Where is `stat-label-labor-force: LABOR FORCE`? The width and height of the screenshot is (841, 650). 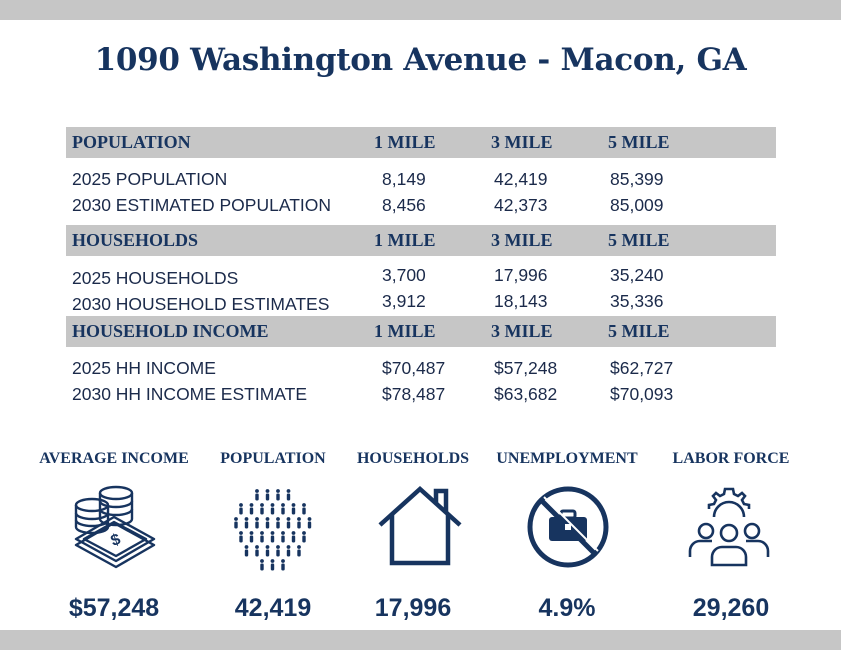 stat-label-labor-force: LABOR FORCE is located at coordinates (731, 458).